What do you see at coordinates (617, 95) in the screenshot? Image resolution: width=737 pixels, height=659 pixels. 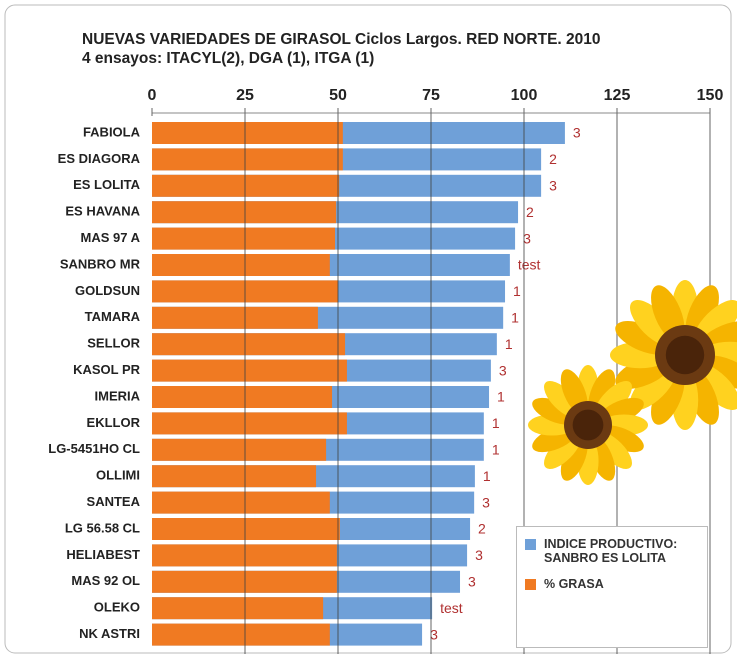 I see `x-tick-label: 125` at bounding box center [617, 95].